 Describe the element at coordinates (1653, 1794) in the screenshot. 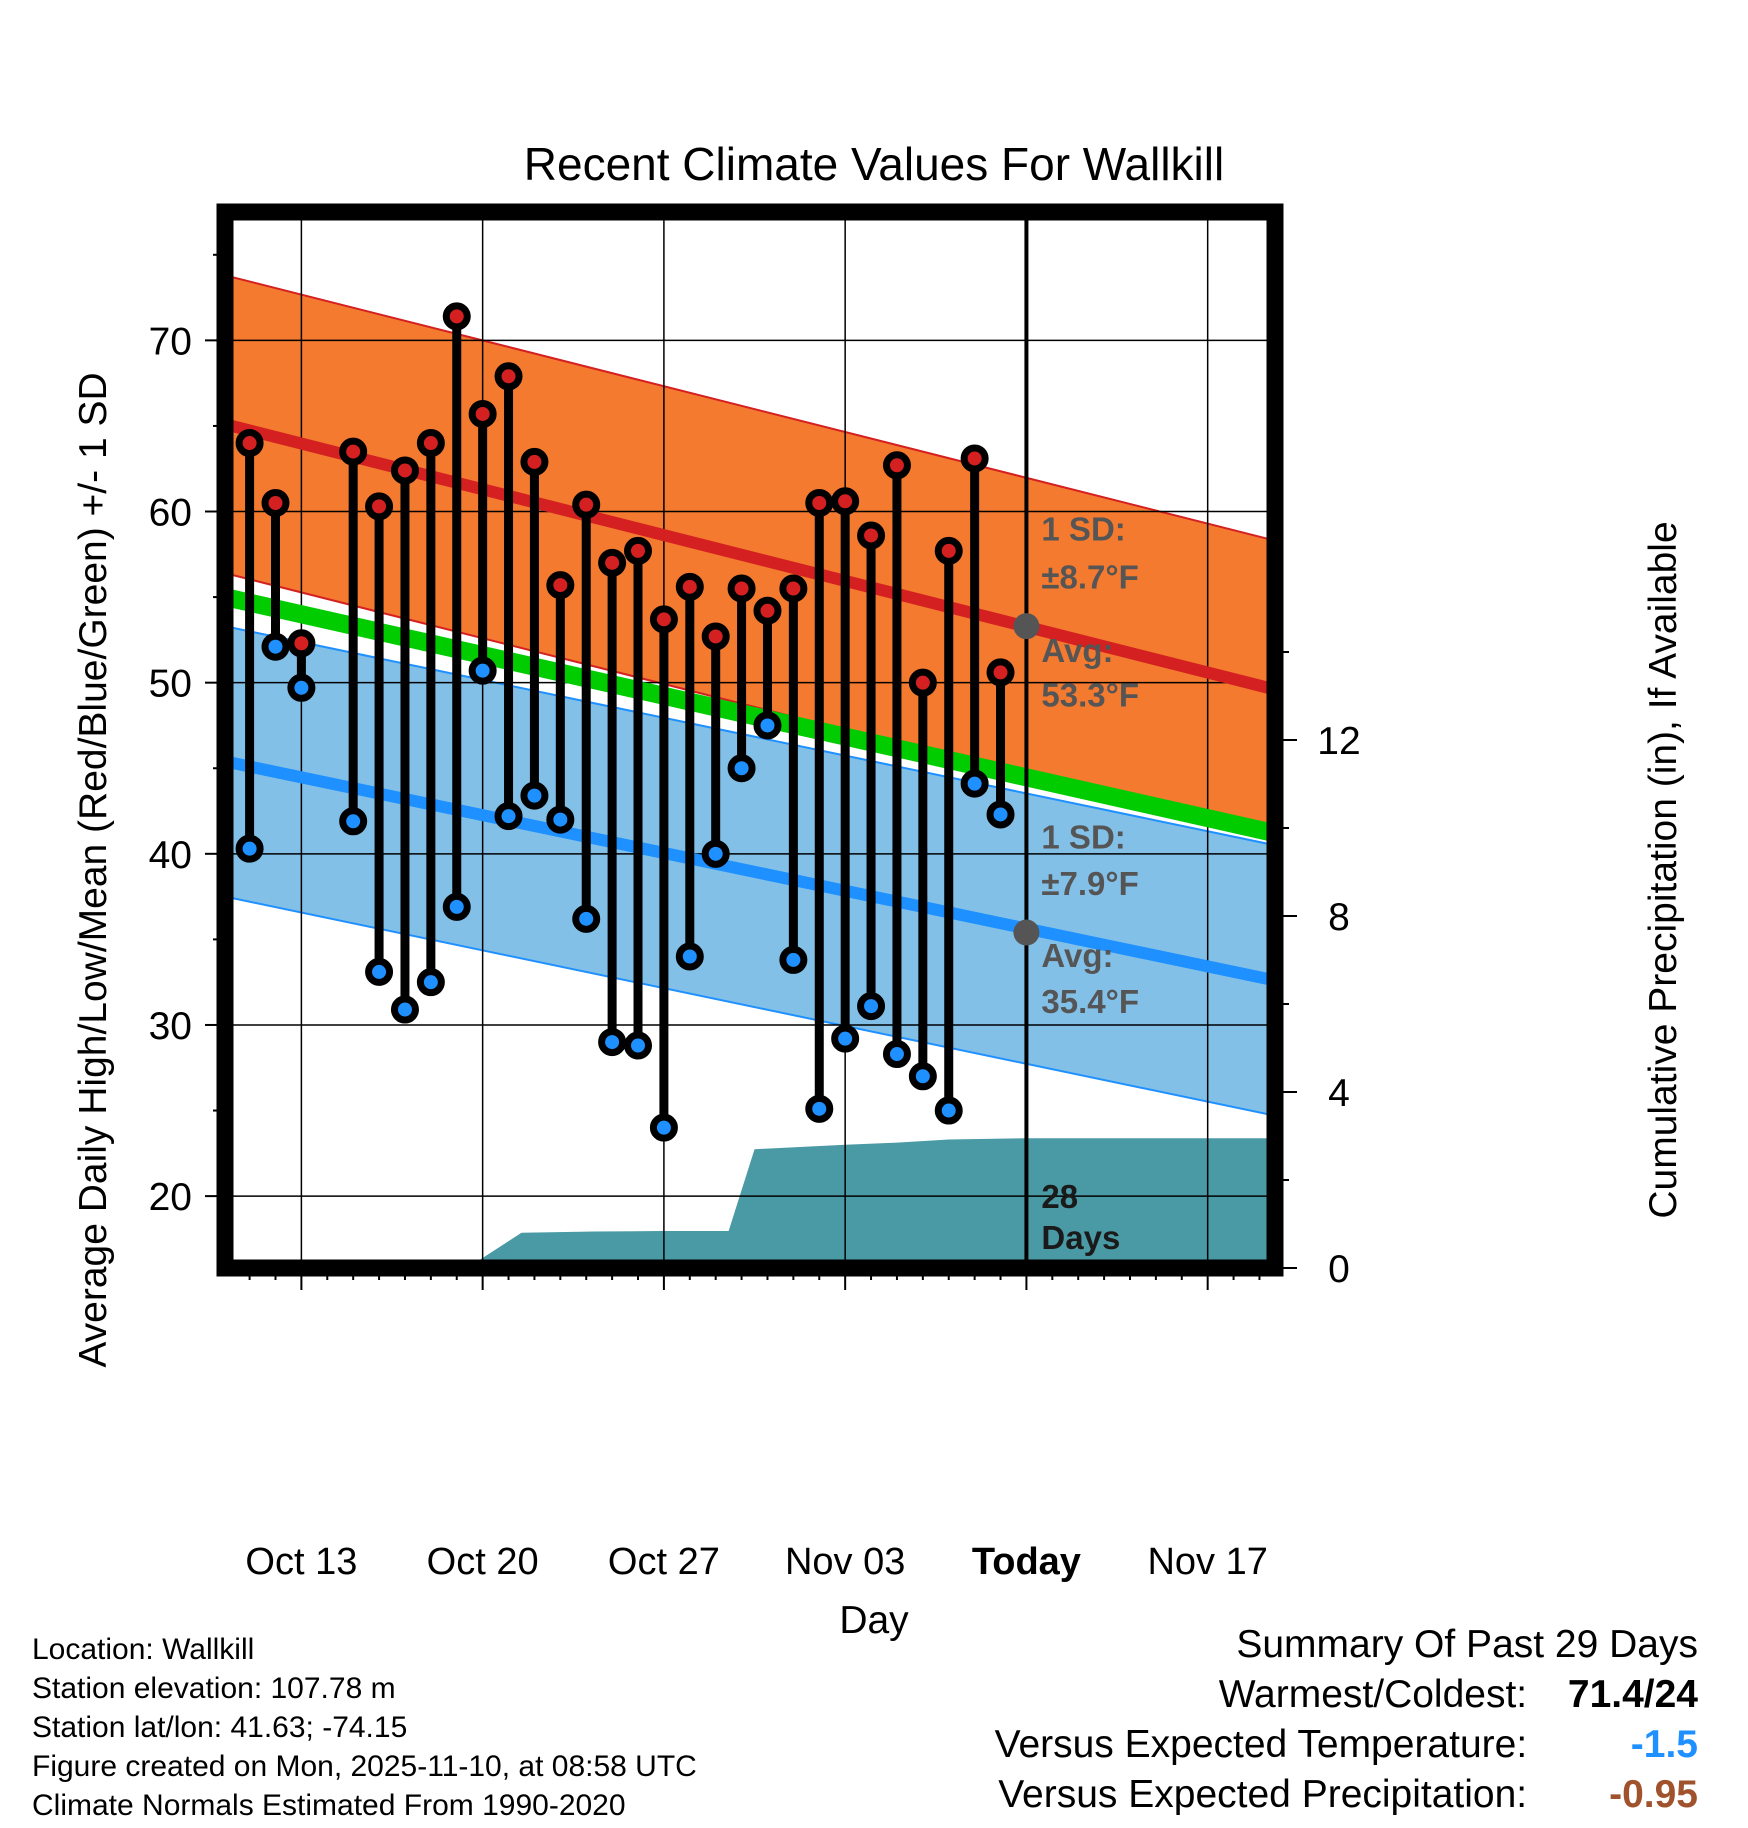

I see `precip-anomaly-value: -0.95` at that location.